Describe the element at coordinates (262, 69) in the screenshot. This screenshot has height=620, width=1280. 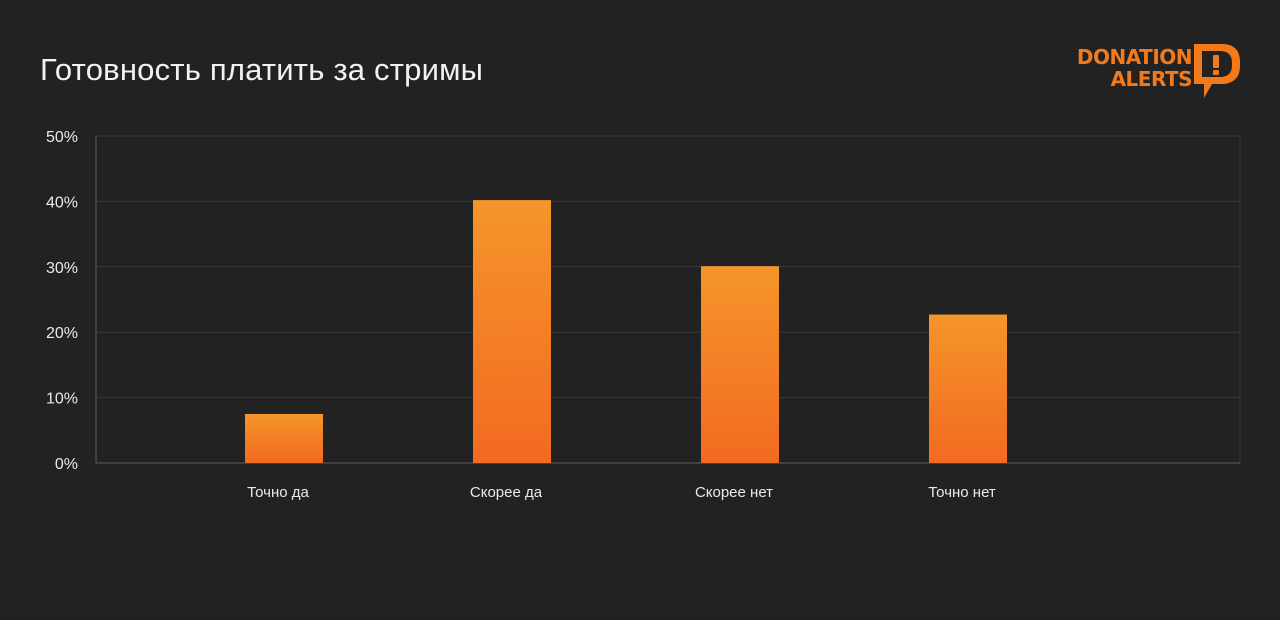
I see `chart-title: Готовность платить за стримы` at that location.